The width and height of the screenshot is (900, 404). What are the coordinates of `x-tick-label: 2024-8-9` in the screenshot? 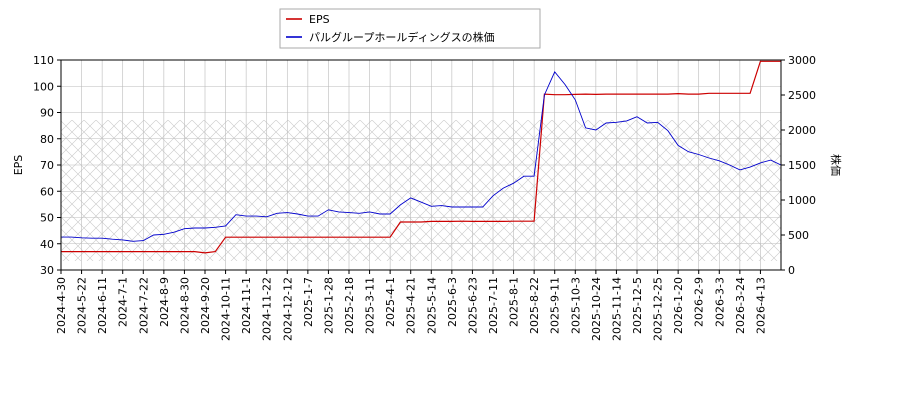 It's located at (164, 302).